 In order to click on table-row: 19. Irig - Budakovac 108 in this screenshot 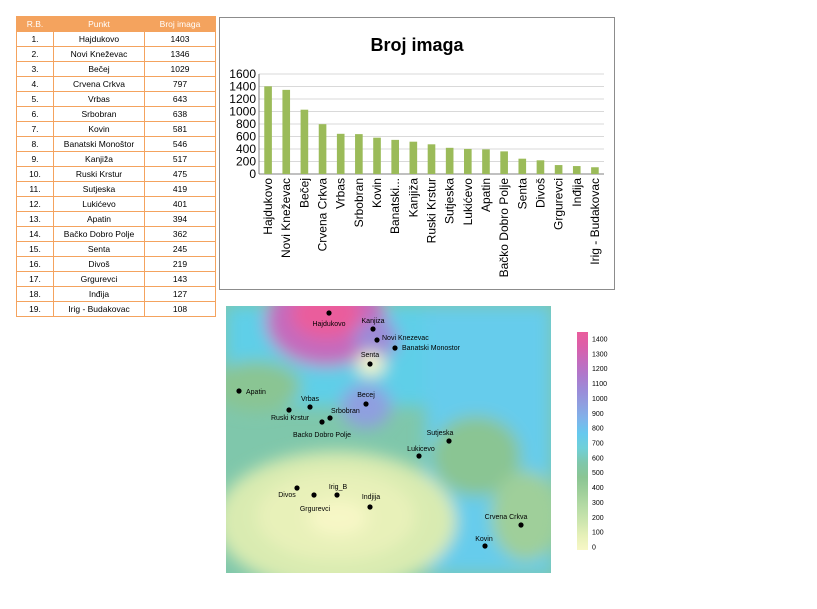, I will do `click(116, 309)`.